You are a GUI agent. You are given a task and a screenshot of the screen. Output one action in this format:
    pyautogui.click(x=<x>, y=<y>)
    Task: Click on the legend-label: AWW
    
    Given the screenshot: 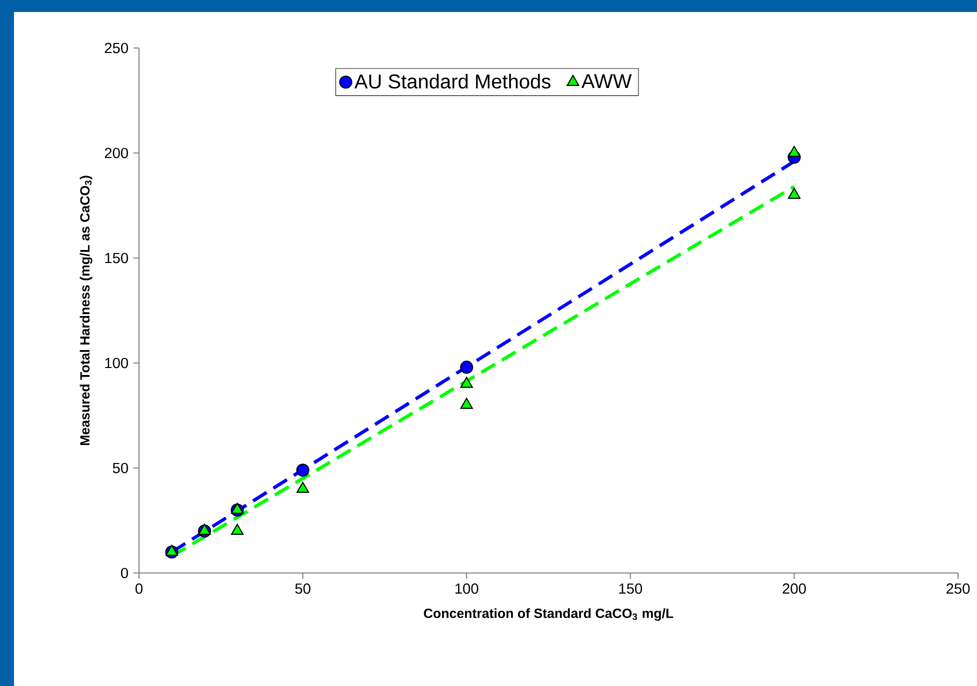 What is the action you would take?
    pyautogui.click(x=606, y=81)
    